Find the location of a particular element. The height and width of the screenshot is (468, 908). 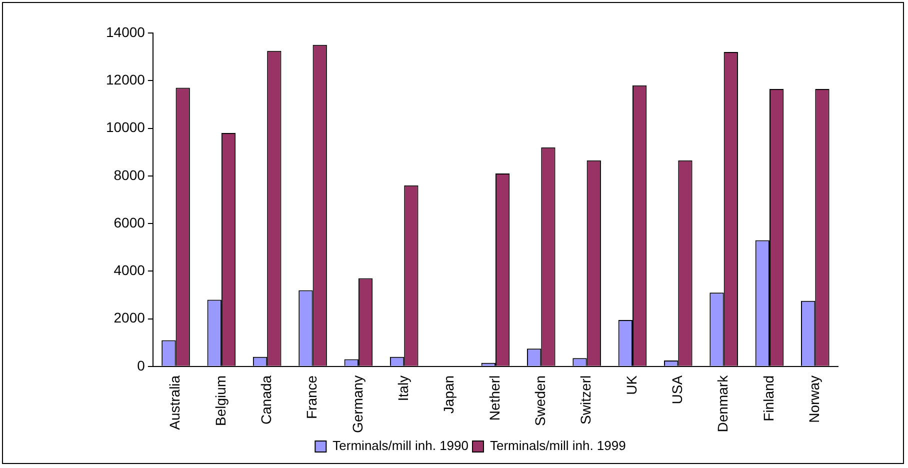

x-tick-label: Japan is located at coordinates (448, 394).